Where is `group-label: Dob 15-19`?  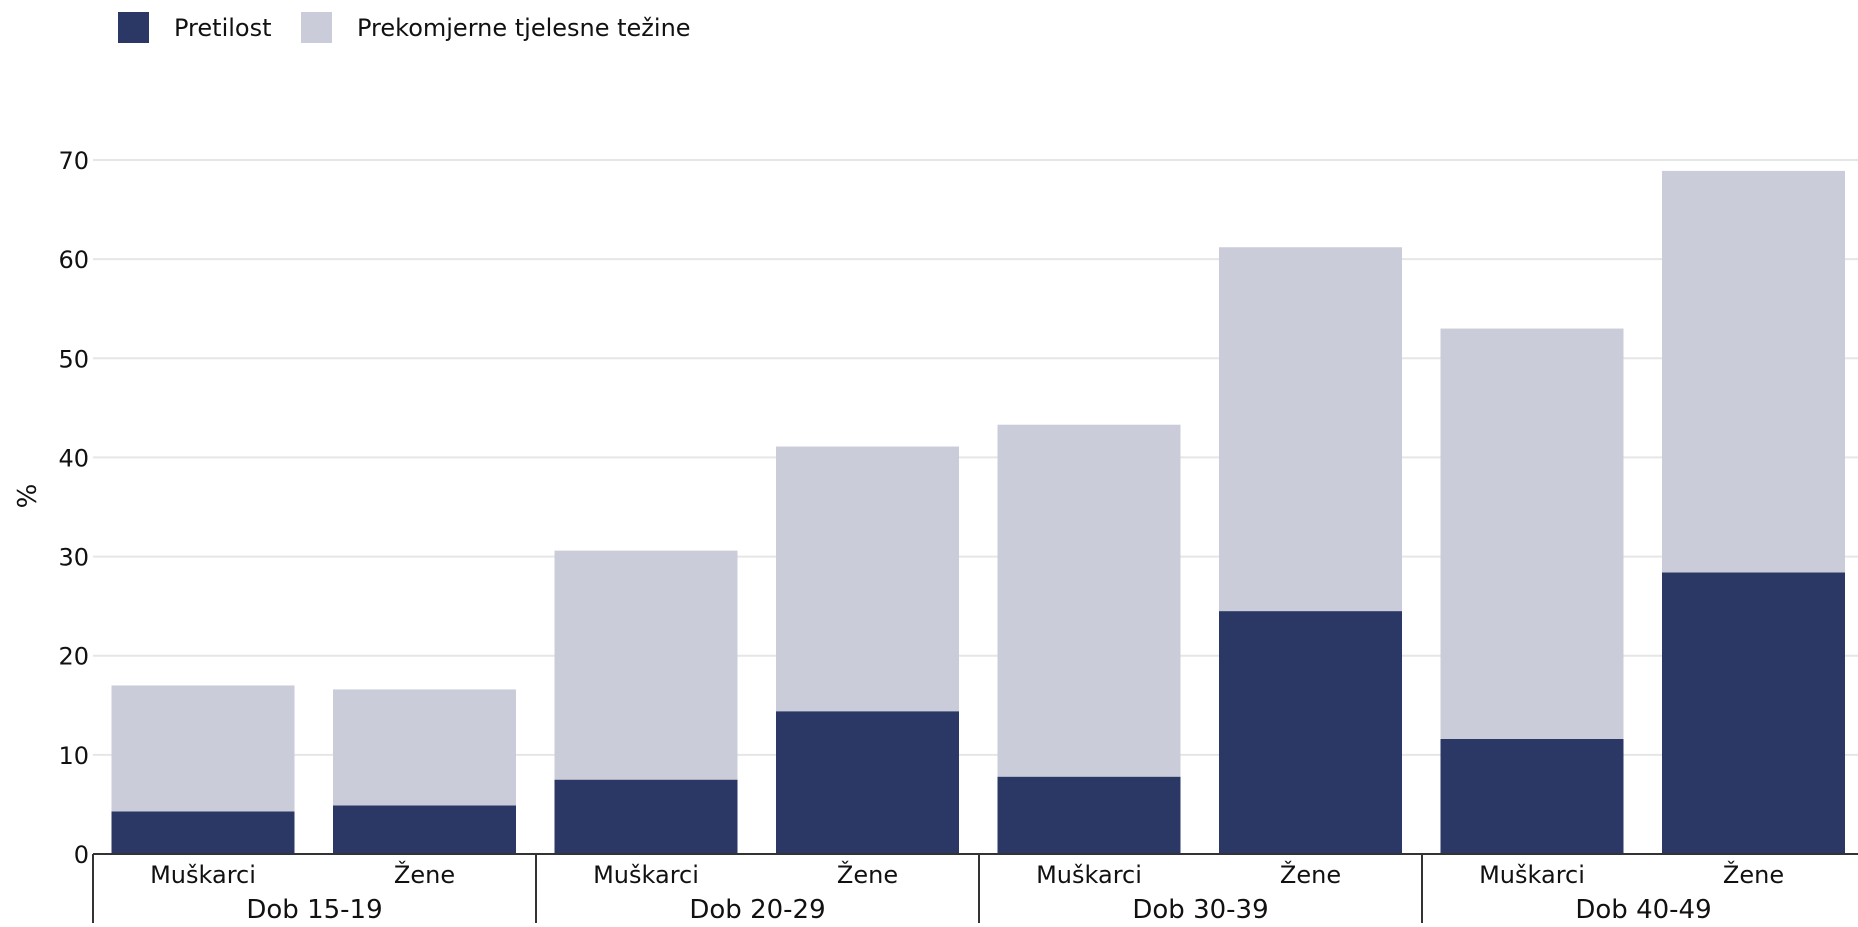
group-label: Dob 15-19 is located at coordinates (314, 909).